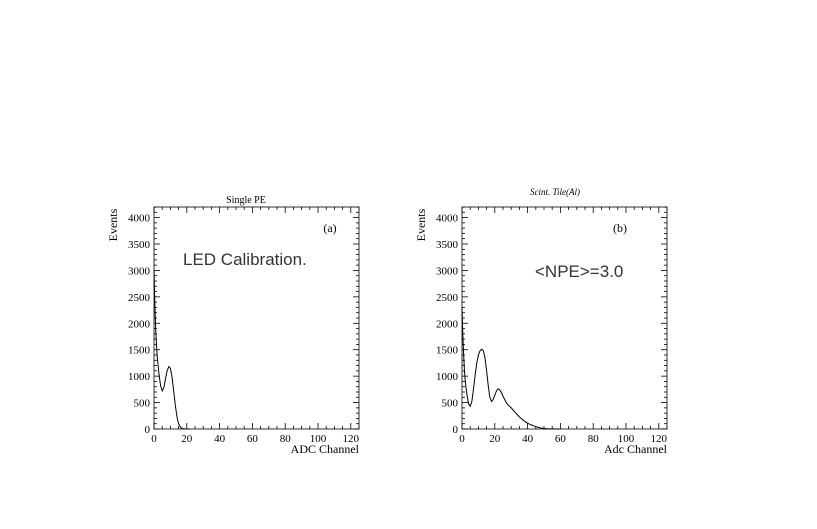 This screenshot has height=529, width=817. Describe the element at coordinates (555, 192) in the screenshot. I see `chart-title: Scint. Tile(Al)` at that location.